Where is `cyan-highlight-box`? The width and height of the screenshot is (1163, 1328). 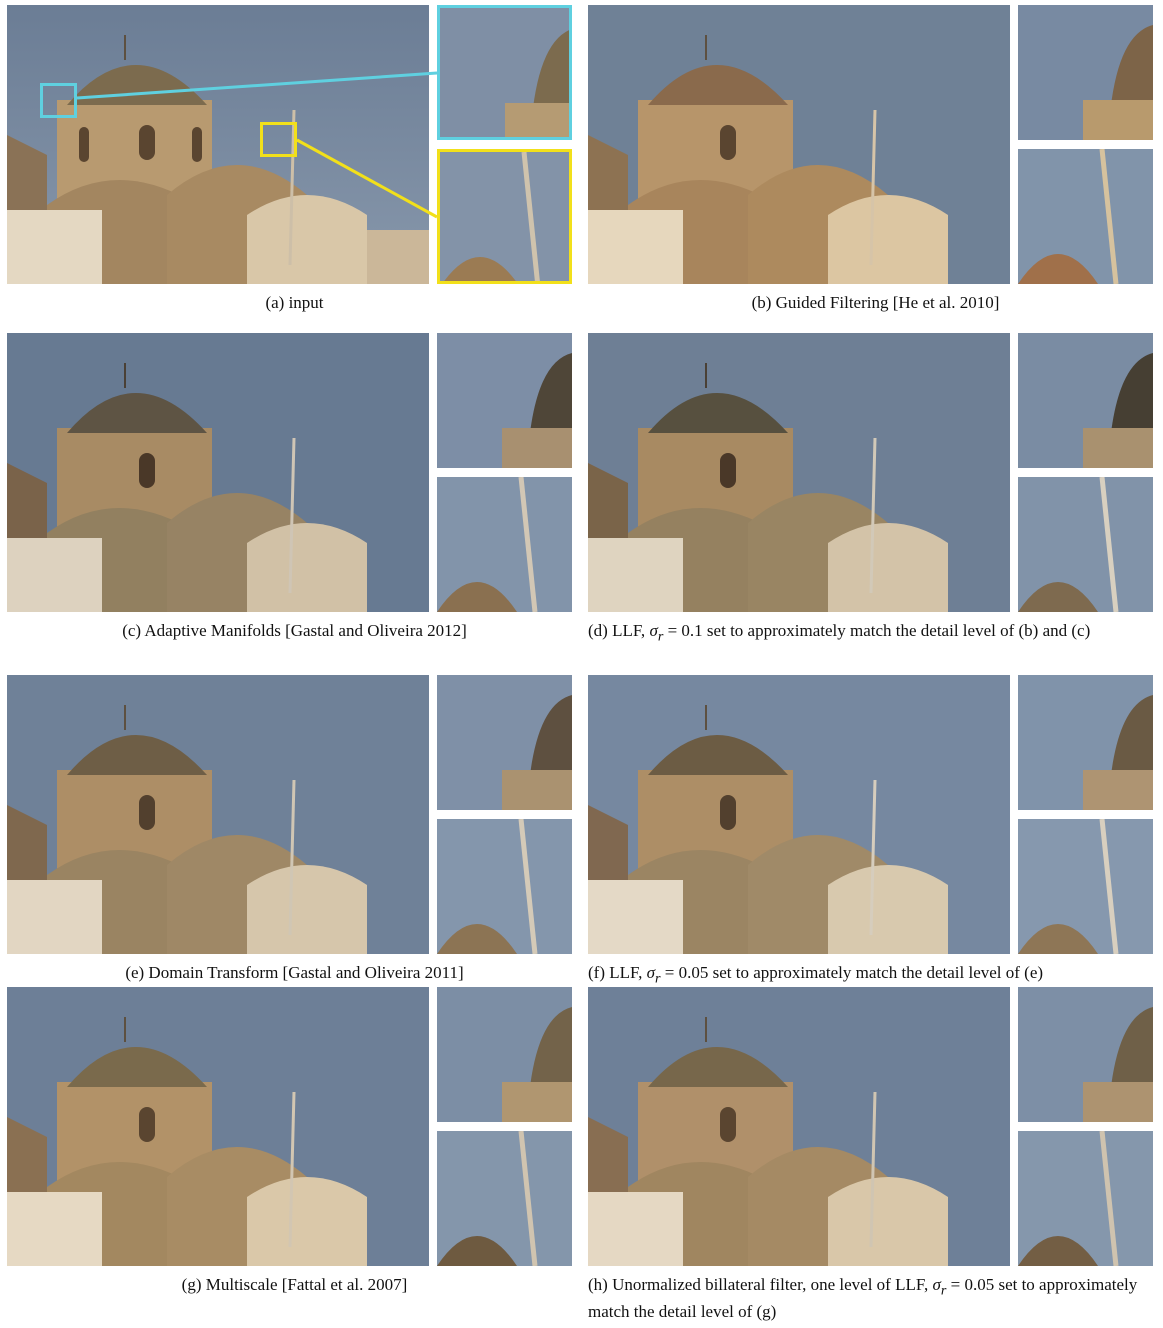
cyan-highlight-box is located at coordinates (58, 100).